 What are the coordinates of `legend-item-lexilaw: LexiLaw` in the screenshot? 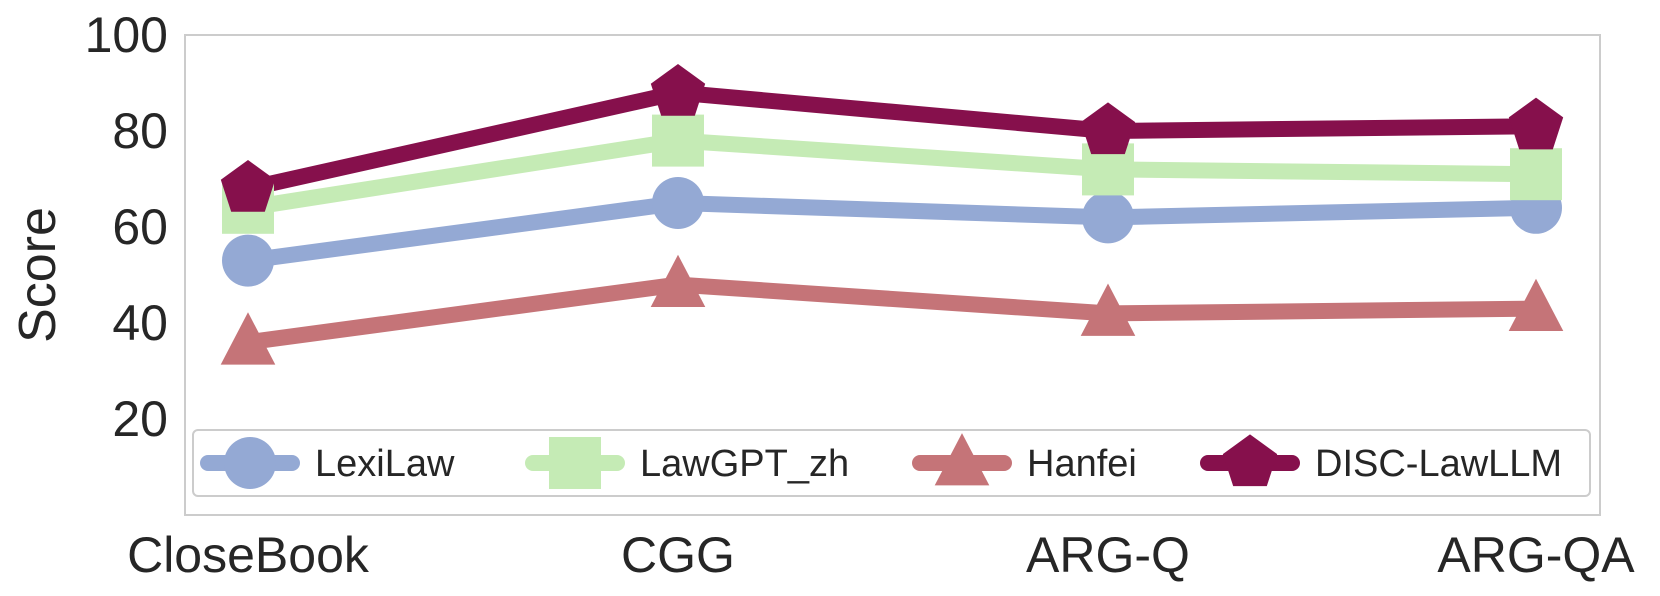 It's located at (327, 463).